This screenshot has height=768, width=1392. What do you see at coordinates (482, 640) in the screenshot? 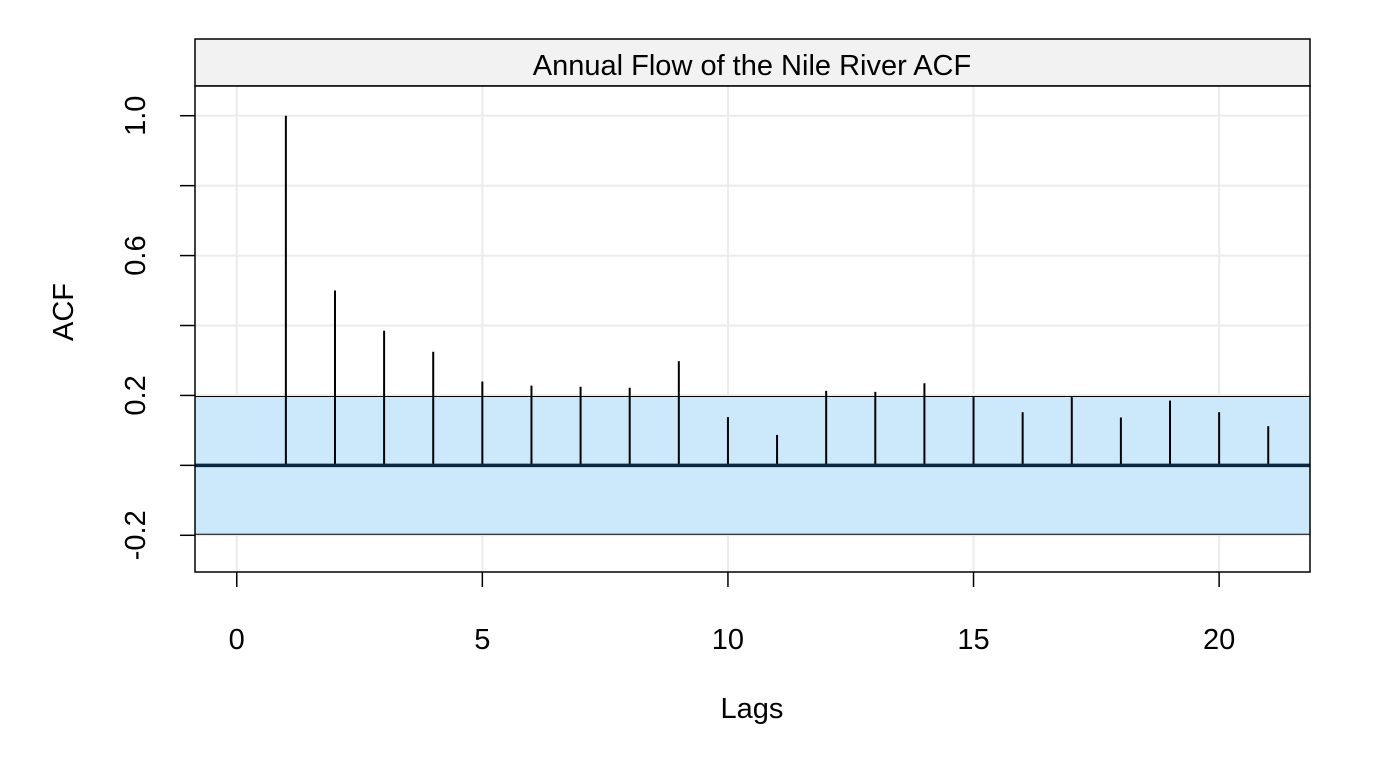
I see `x-tick-label-1: 5` at bounding box center [482, 640].